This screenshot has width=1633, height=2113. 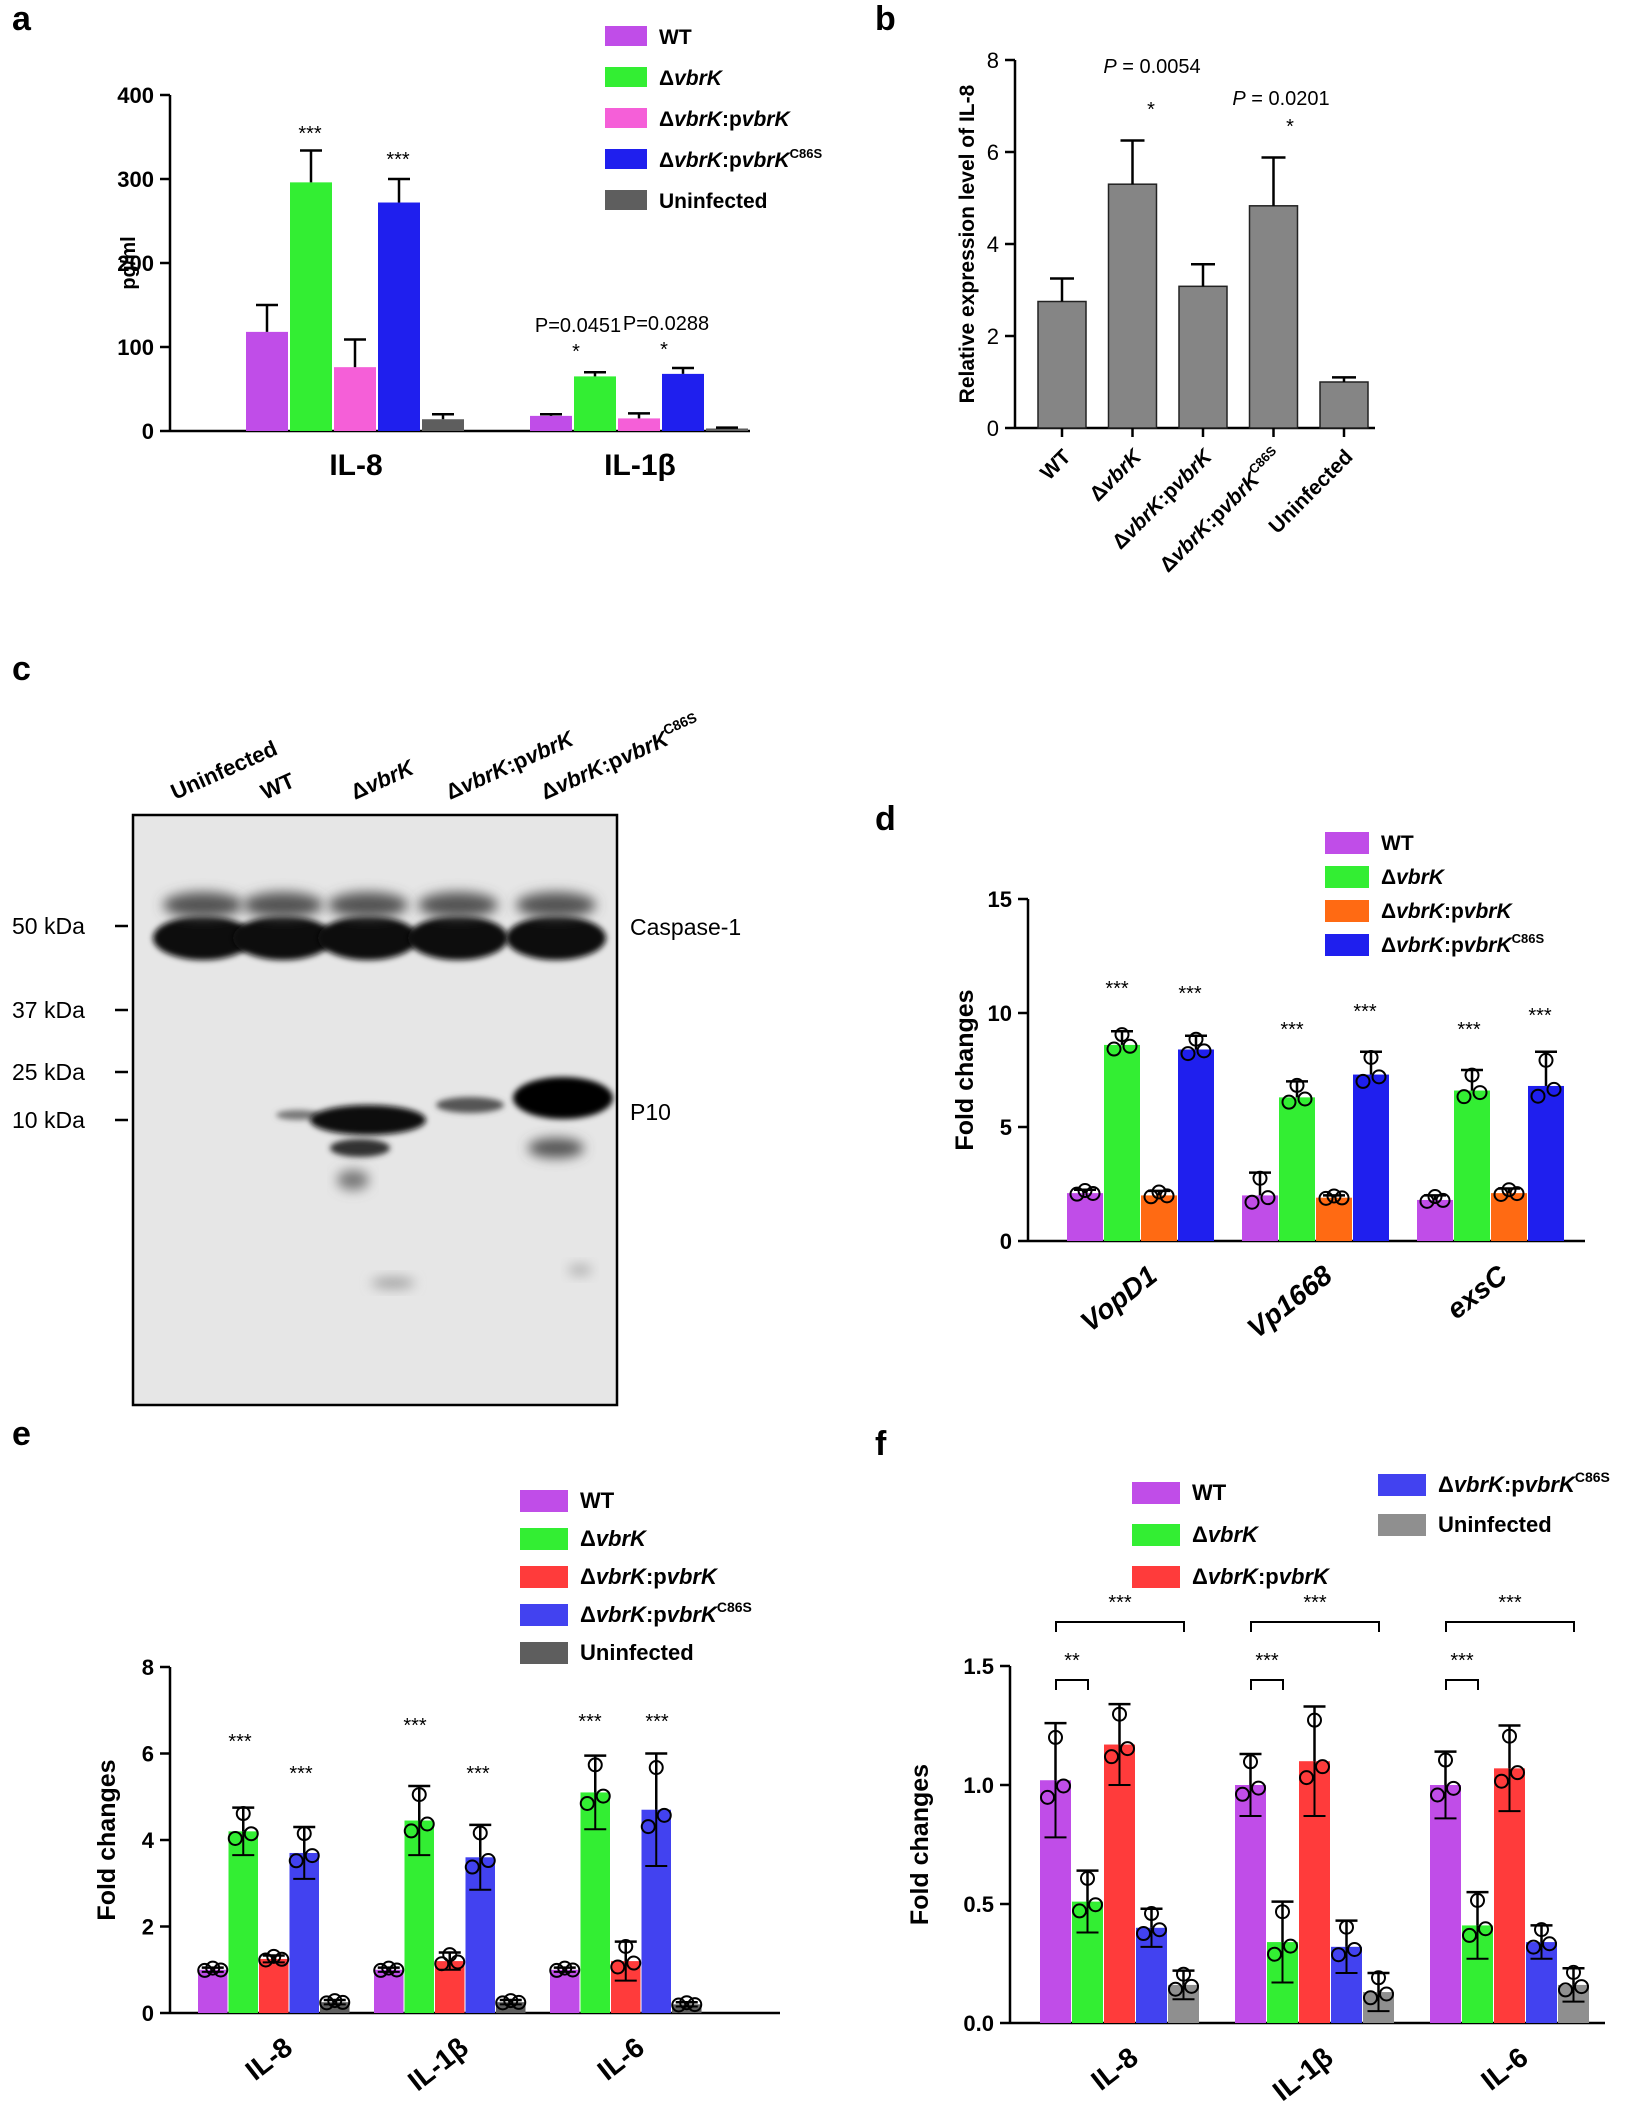 I want to click on caspase-1-upper-band, so click(x=458, y=905).